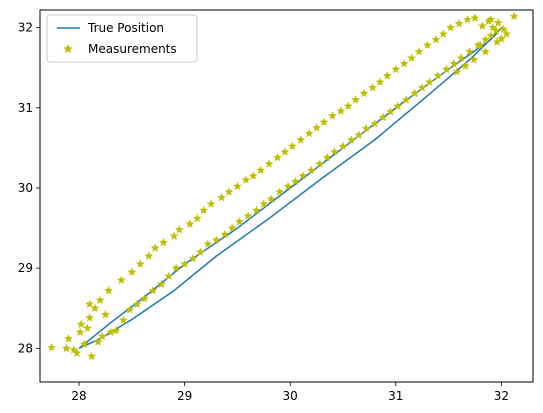 Image resolution: width=543 pixels, height=413 pixels. I want to click on legend: True Position Measurements, so click(122, 38).